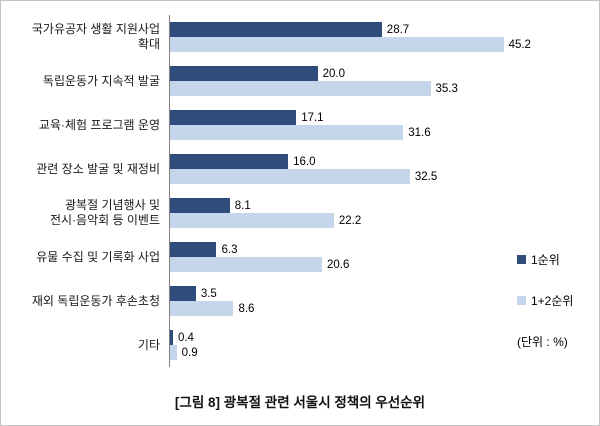 Image resolution: width=600 pixels, height=426 pixels. Describe the element at coordinates (312, 117) in the screenshot. I see `value-label: 17.1` at that location.